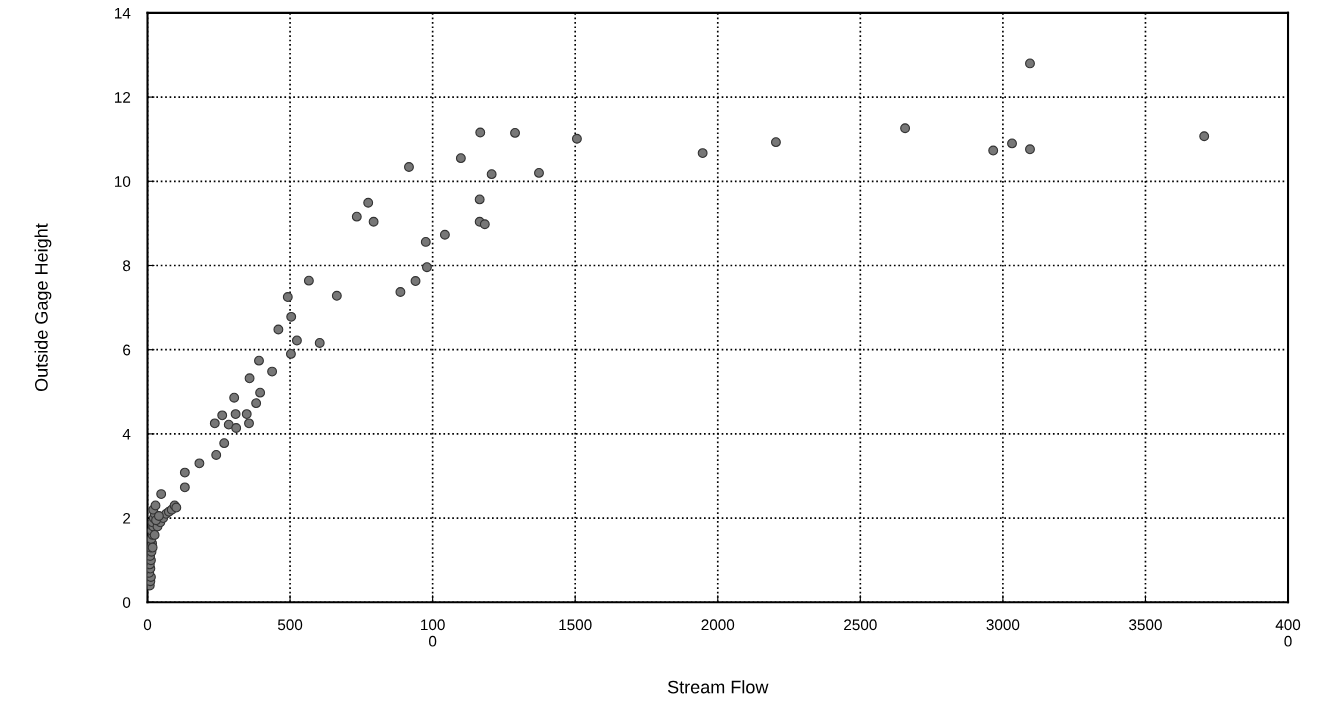 The image size is (1317, 717). Describe the element at coordinates (575, 625) in the screenshot. I see `x-tick-label: 1500` at that location.